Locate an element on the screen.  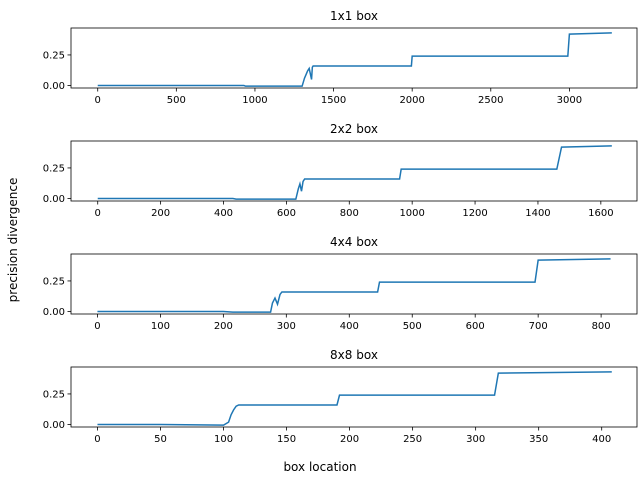
subplot-title: 8x8 box is located at coordinates (354, 355).